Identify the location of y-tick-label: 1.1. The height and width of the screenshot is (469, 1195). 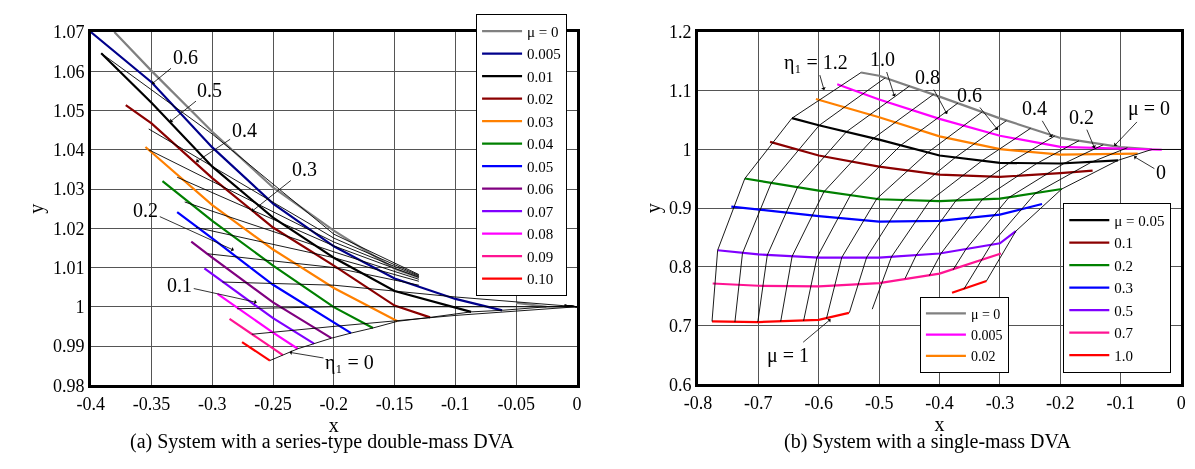
(680, 91).